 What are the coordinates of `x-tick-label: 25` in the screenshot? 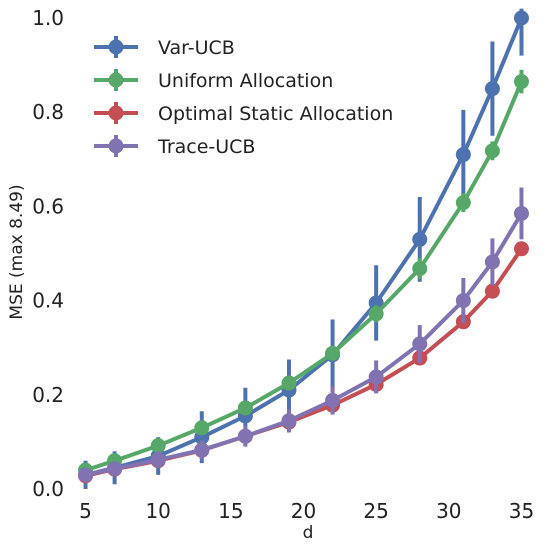 It's located at (375, 511).